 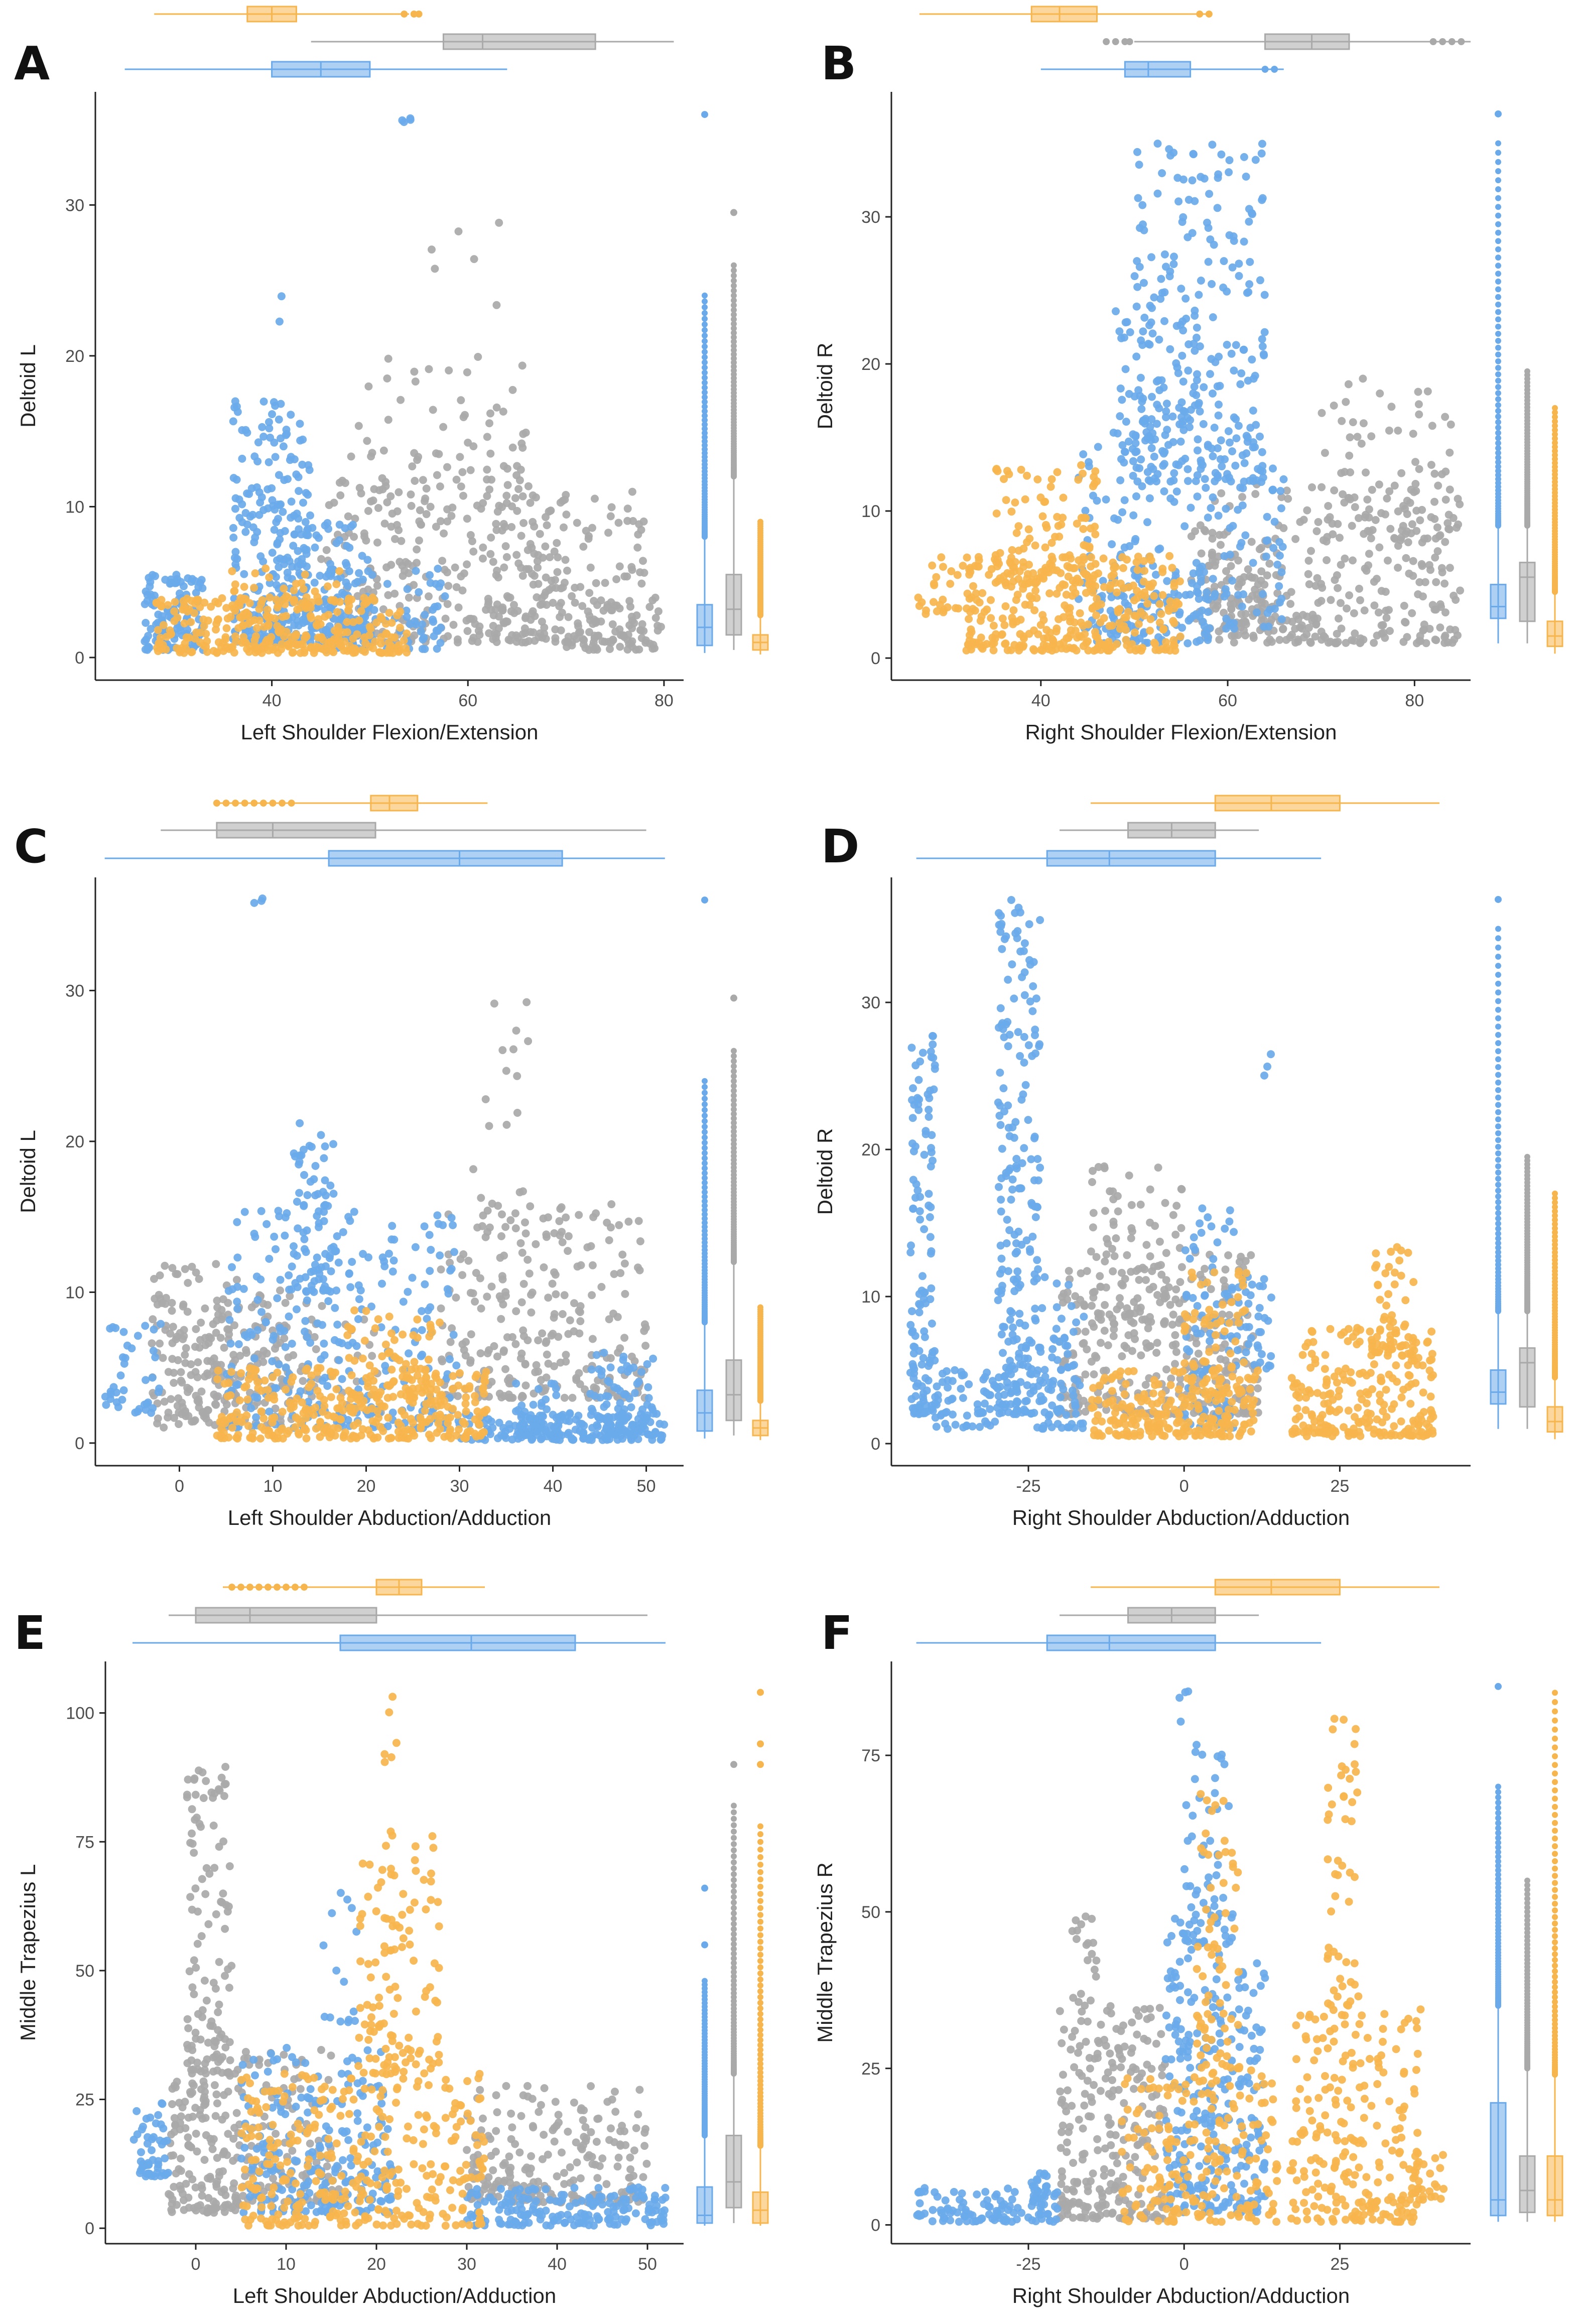 I want to click on y-marginal-boxplot-orange-b, so click(x=1555, y=529).